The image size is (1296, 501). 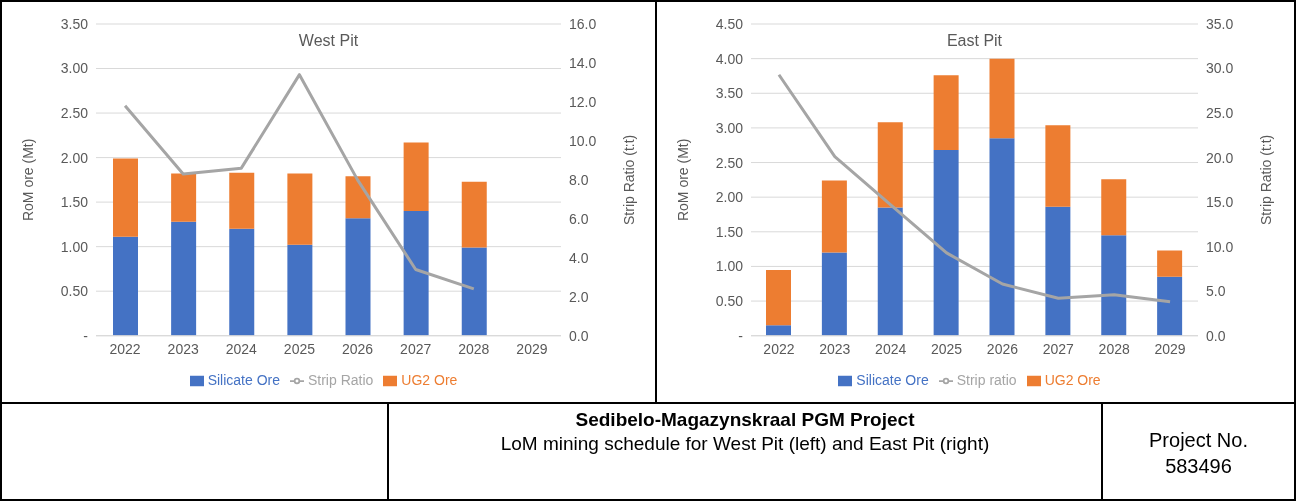 What do you see at coordinates (974, 41) in the screenshot?
I see `text: East Pit` at bounding box center [974, 41].